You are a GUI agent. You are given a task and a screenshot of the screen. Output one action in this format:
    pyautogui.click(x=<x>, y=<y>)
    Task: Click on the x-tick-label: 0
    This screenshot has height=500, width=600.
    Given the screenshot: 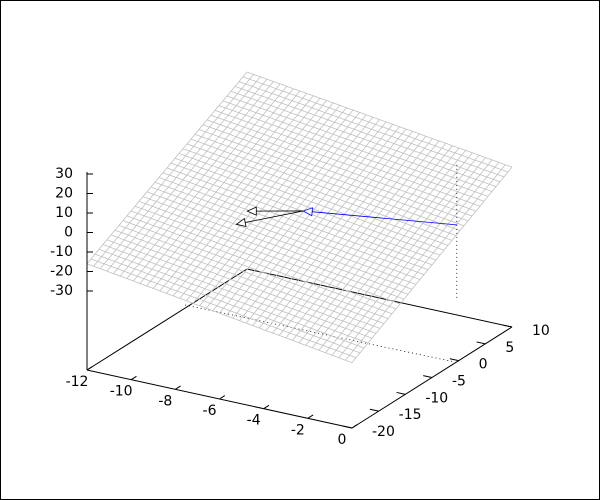 What is the action you would take?
    pyautogui.click(x=342, y=440)
    